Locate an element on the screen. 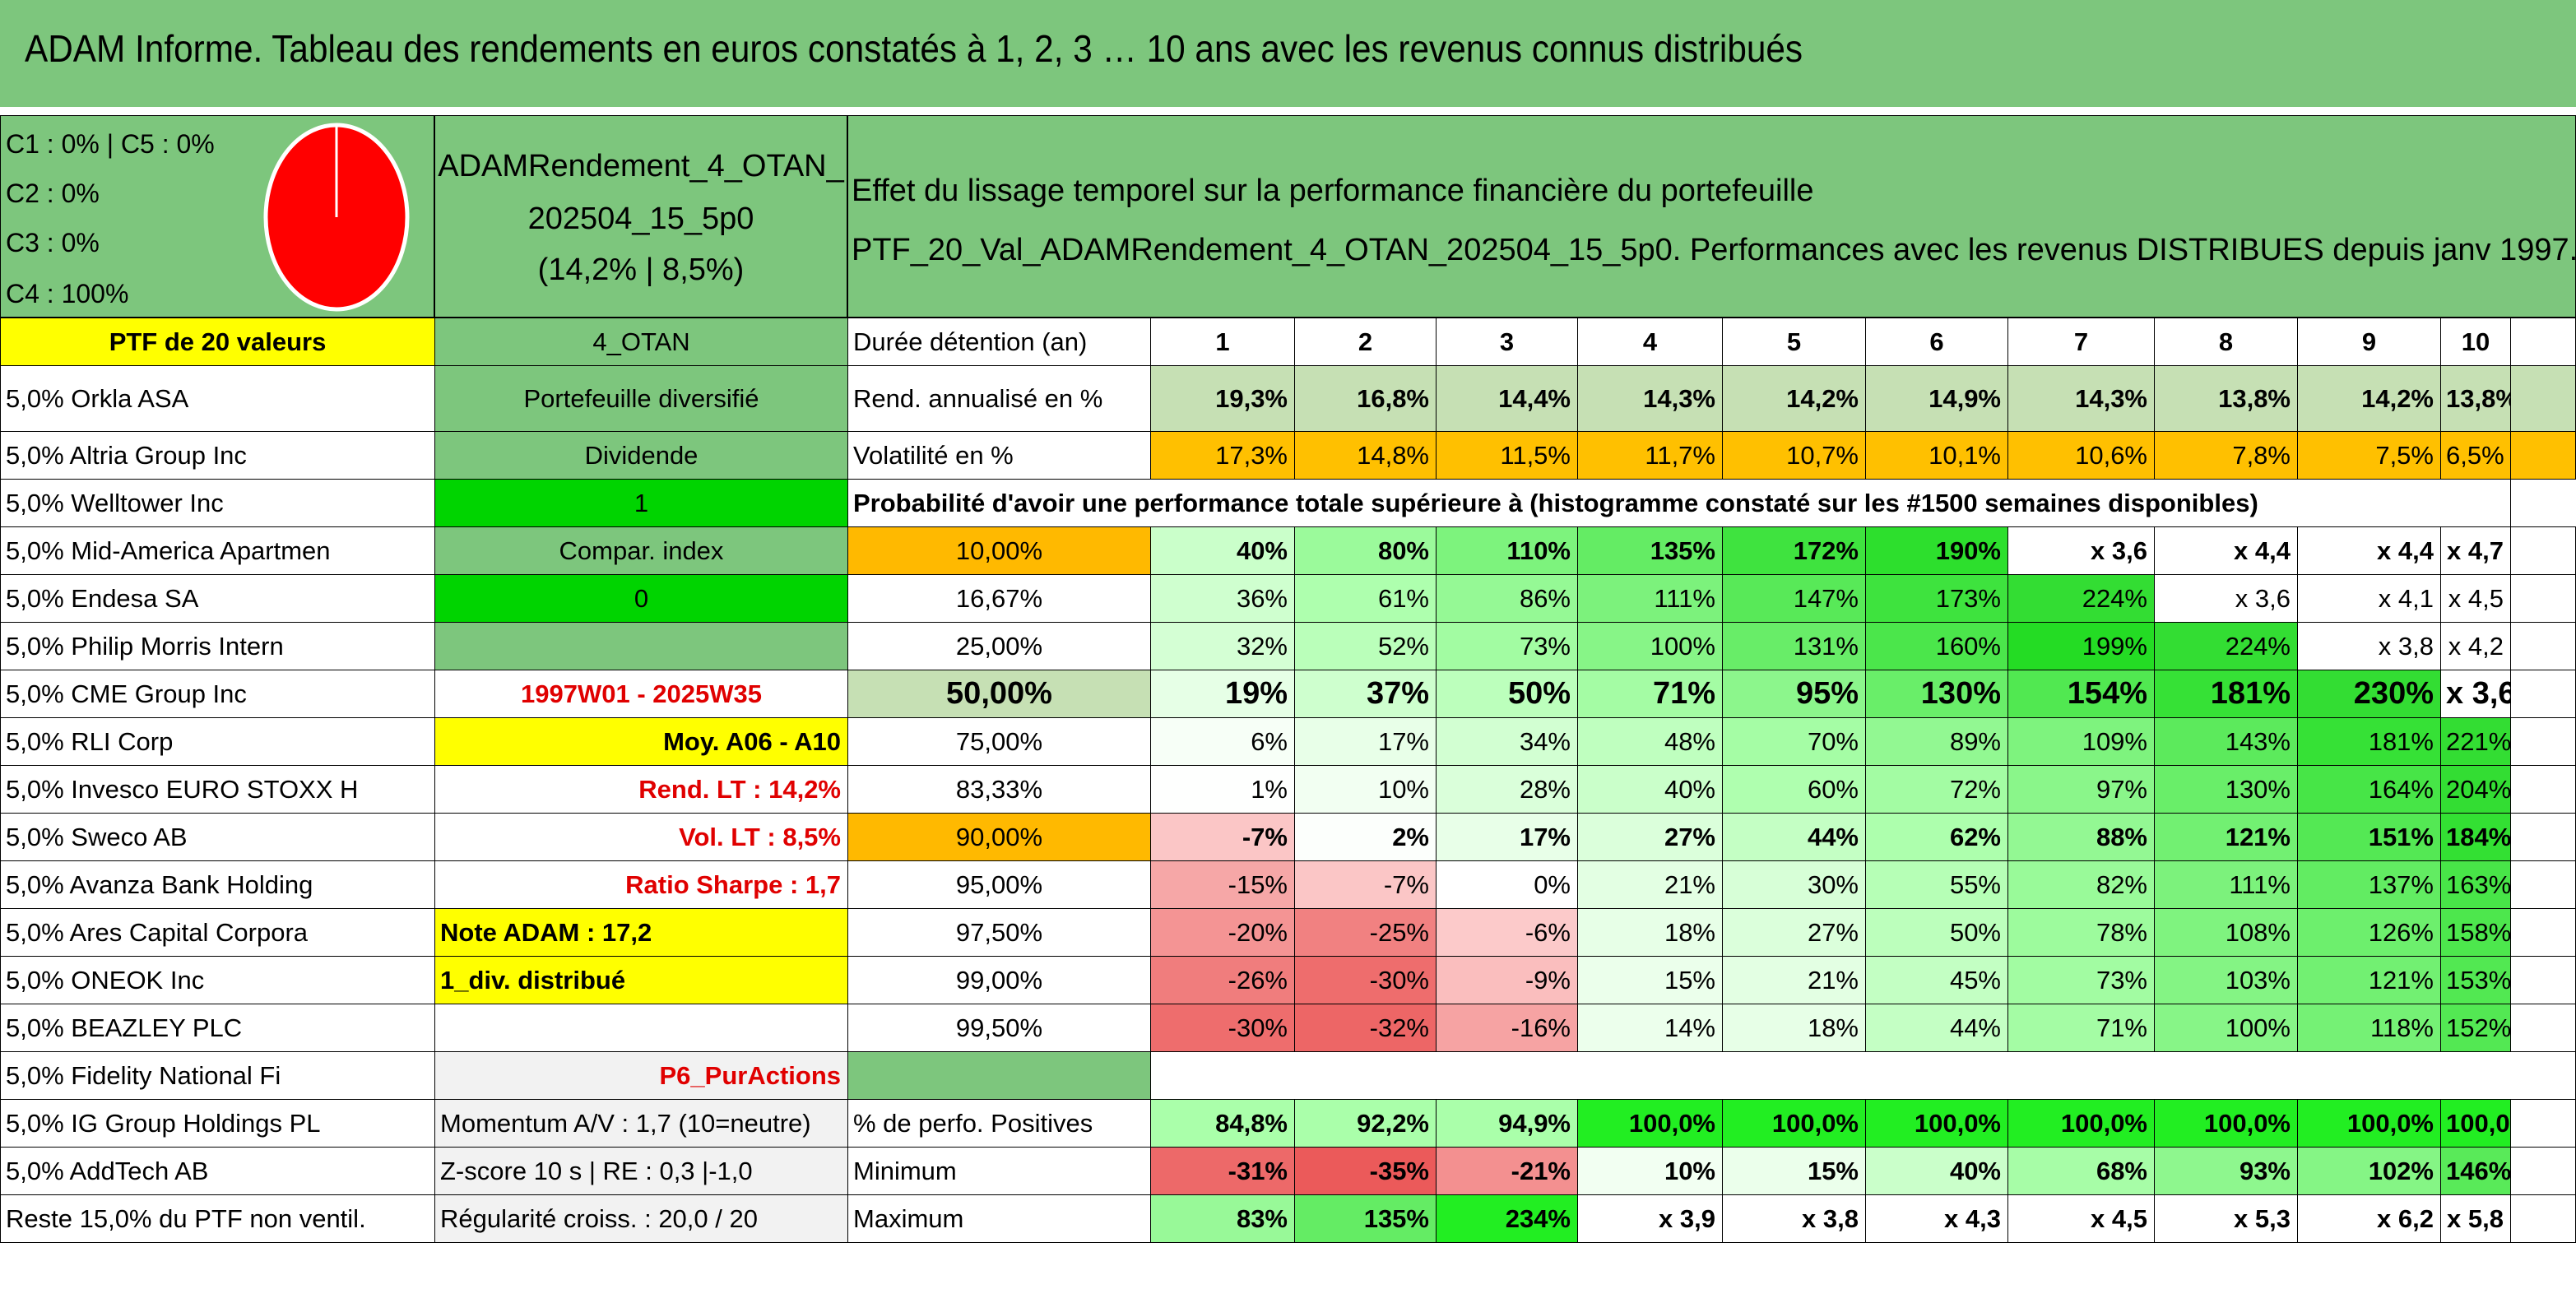  flag-value: 1 is located at coordinates (641, 503).